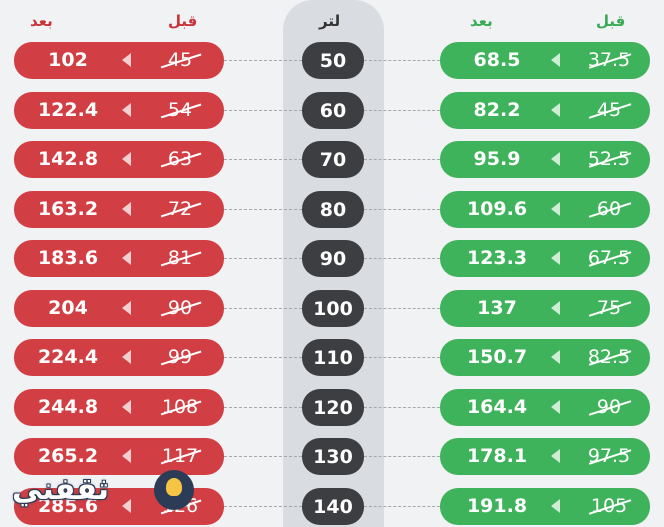 Image resolution: width=664 pixels, height=527 pixels. Describe the element at coordinates (545, 258) in the screenshot. I see `green-price-pill: 123.3 67.5` at that location.